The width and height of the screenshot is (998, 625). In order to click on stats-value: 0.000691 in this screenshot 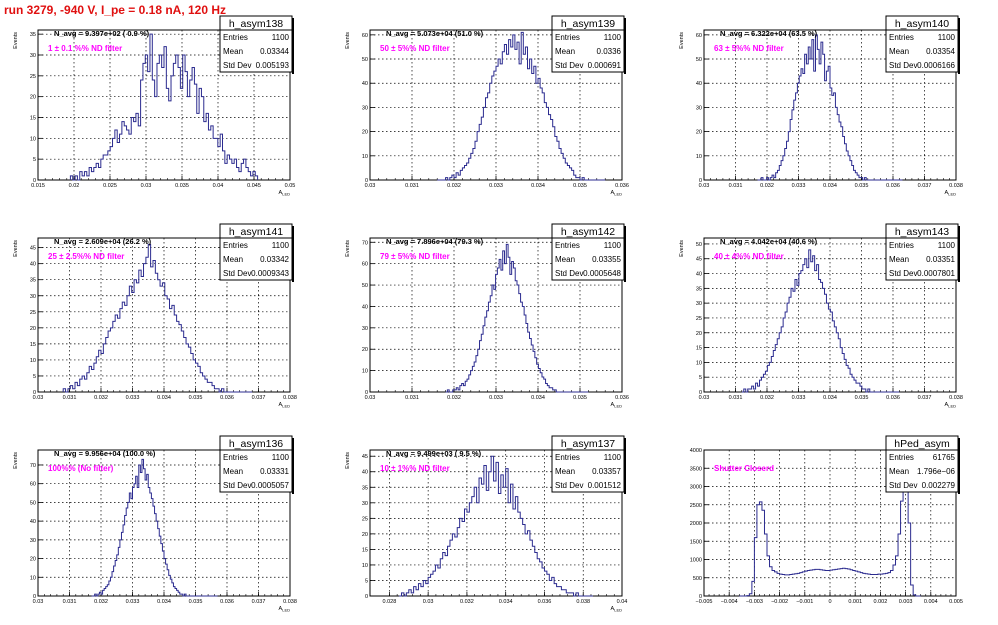, I will do `click(605, 65)`.